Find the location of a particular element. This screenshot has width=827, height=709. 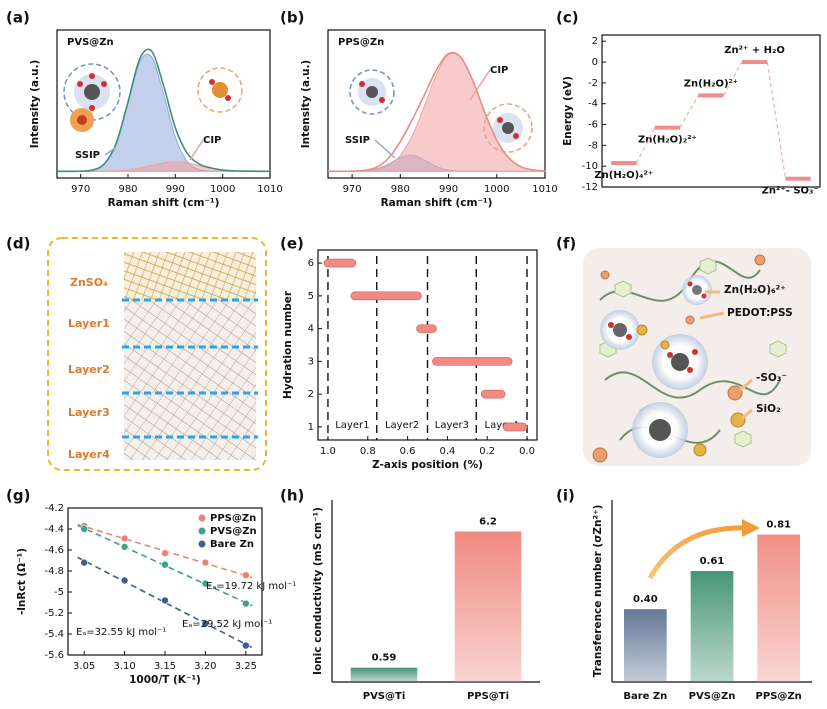

x-axis-label: 1000/T (K⁻¹) is located at coordinates (165, 680).